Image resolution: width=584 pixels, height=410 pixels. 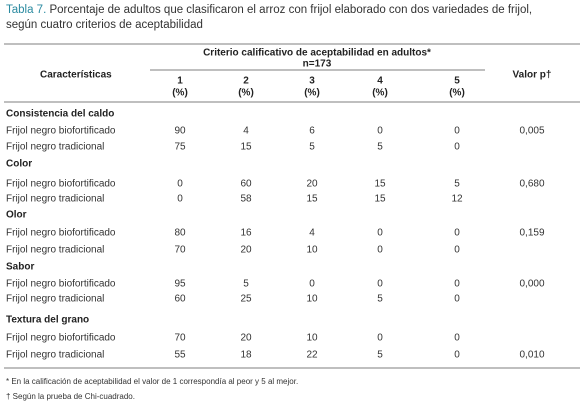 I want to click on cell-value: 12, so click(x=457, y=199).